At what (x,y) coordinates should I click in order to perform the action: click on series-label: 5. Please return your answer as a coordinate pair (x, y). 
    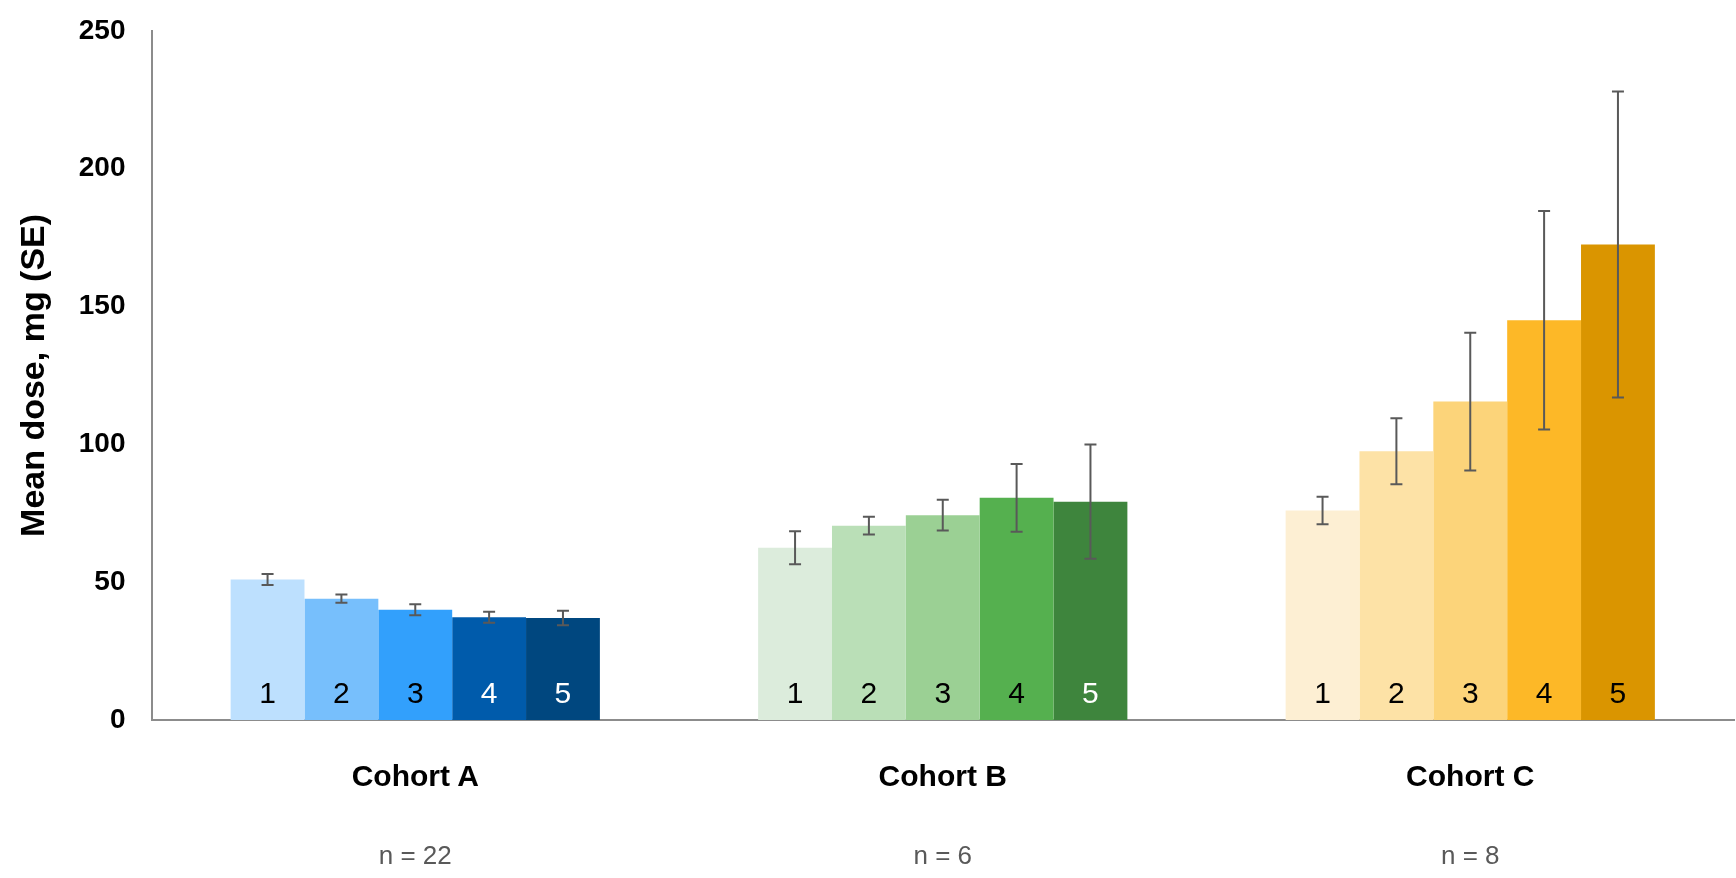
    Looking at the image, I should click on (563, 692).